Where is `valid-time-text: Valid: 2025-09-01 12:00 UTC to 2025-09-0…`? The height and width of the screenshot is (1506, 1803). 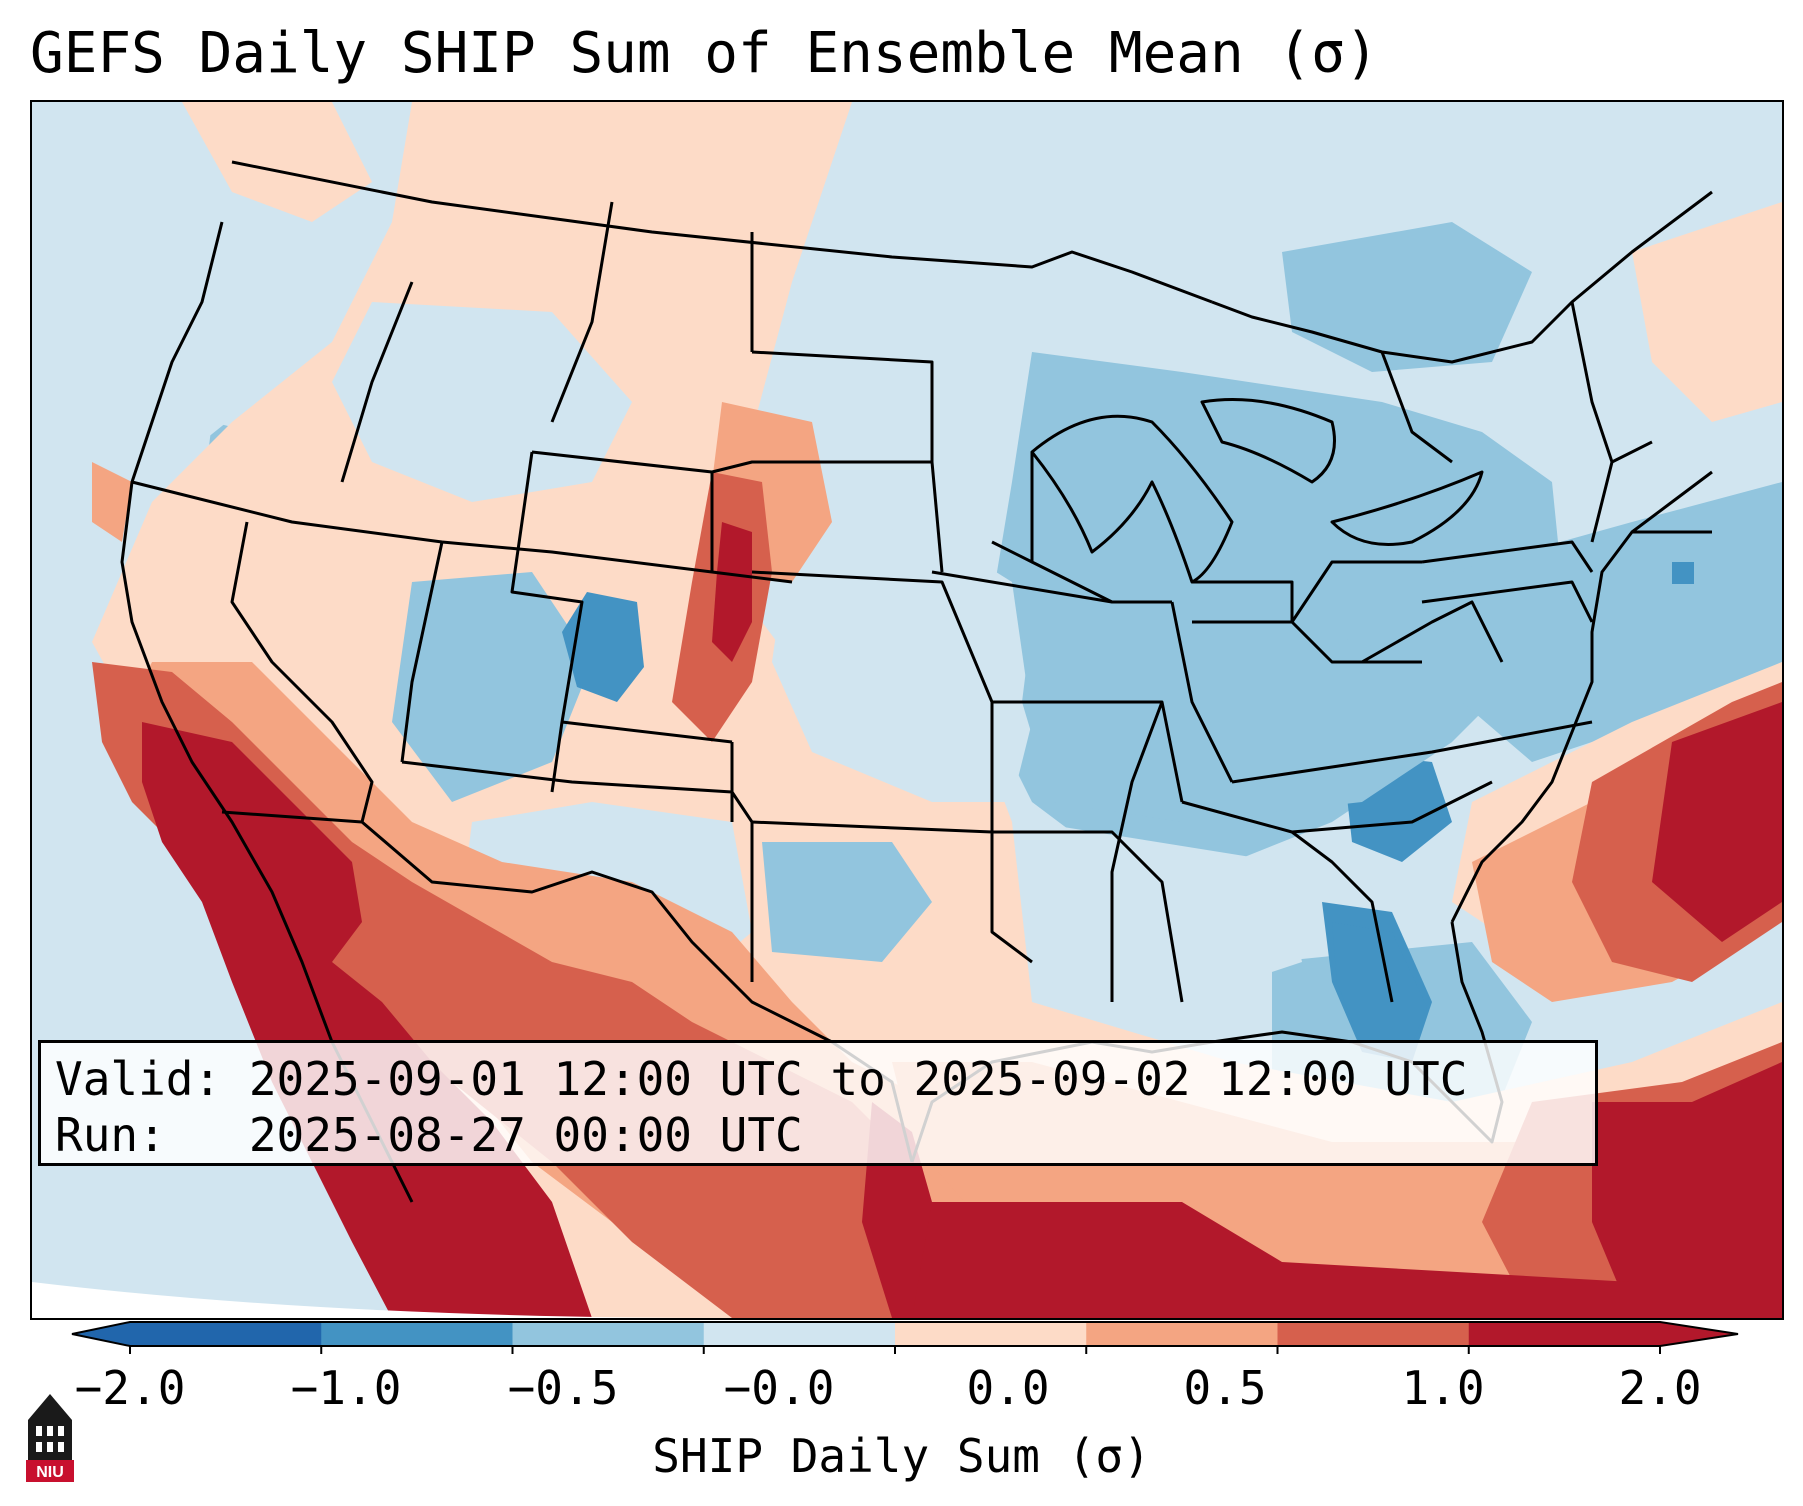
valid-time-text: Valid: 2025-09-01 12:00 UTC to 2025-09-0… is located at coordinates (761, 1079).